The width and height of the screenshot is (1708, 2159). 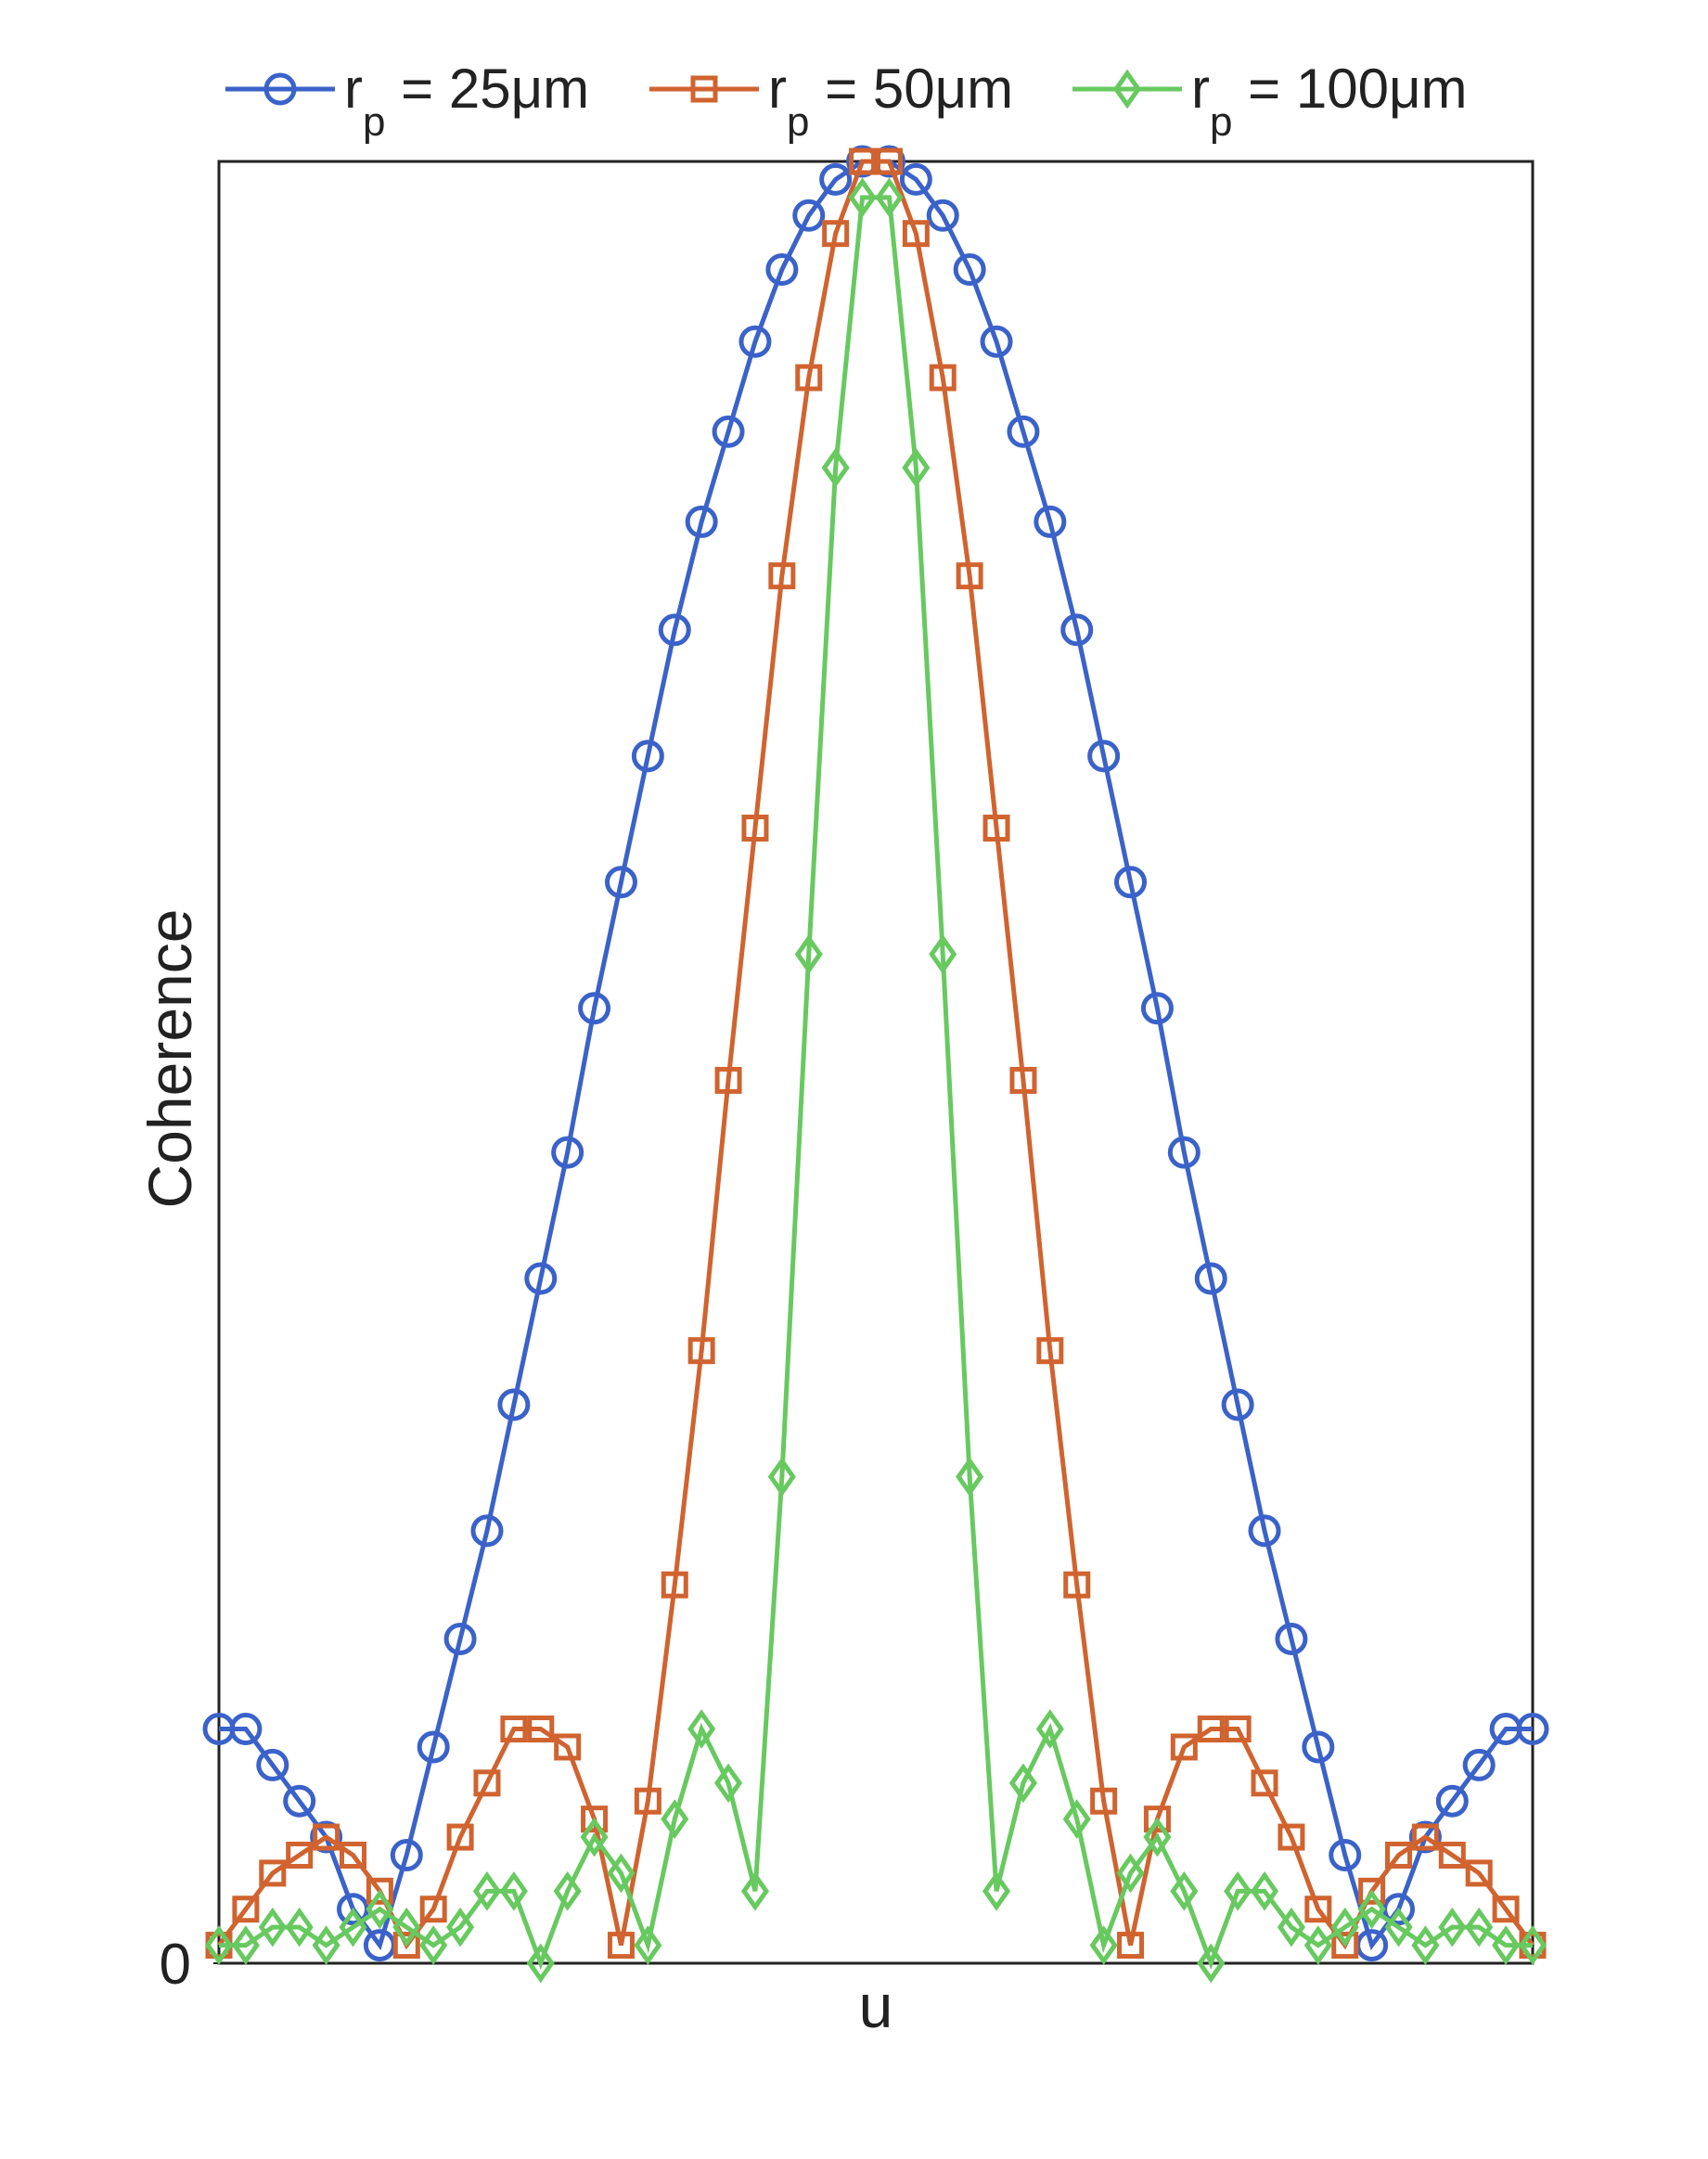 What do you see at coordinates (1349, 89) in the screenshot?
I see `legend-text: = 100μm` at bounding box center [1349, 89].